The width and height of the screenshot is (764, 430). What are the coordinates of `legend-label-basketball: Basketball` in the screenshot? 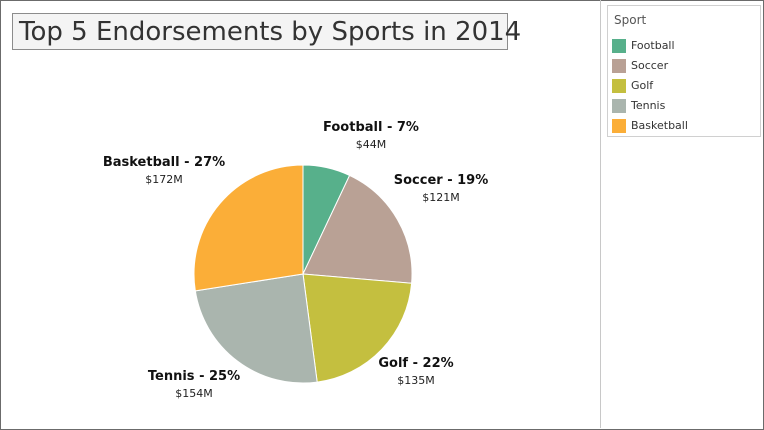 It's located at (659, 125).